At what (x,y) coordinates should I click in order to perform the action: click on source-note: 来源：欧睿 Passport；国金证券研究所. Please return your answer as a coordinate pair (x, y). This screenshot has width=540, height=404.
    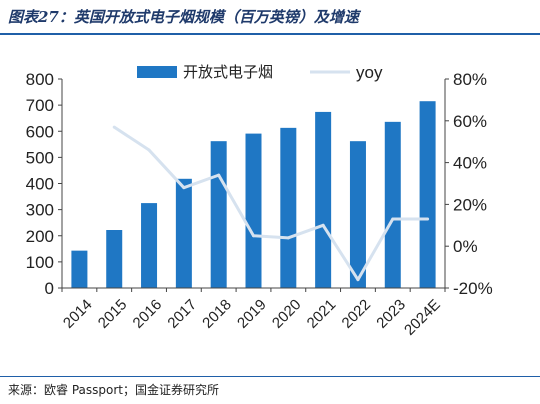
    Looking at the image, I should click on (113, 390).